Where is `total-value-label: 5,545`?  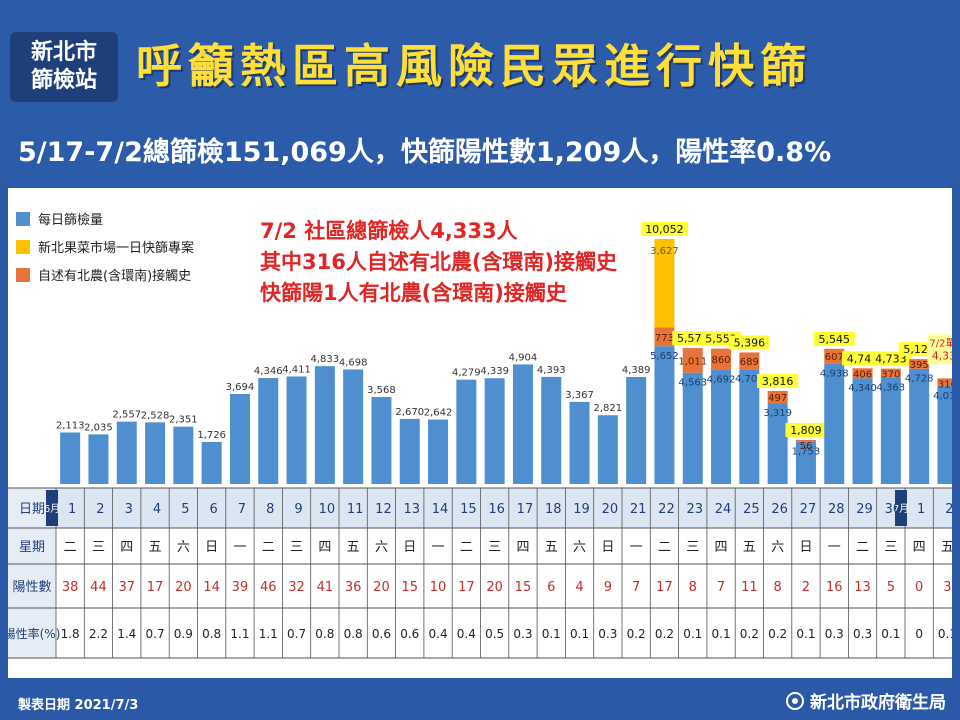 total-value-label: 5,545 is located at coordinates (835, 339).